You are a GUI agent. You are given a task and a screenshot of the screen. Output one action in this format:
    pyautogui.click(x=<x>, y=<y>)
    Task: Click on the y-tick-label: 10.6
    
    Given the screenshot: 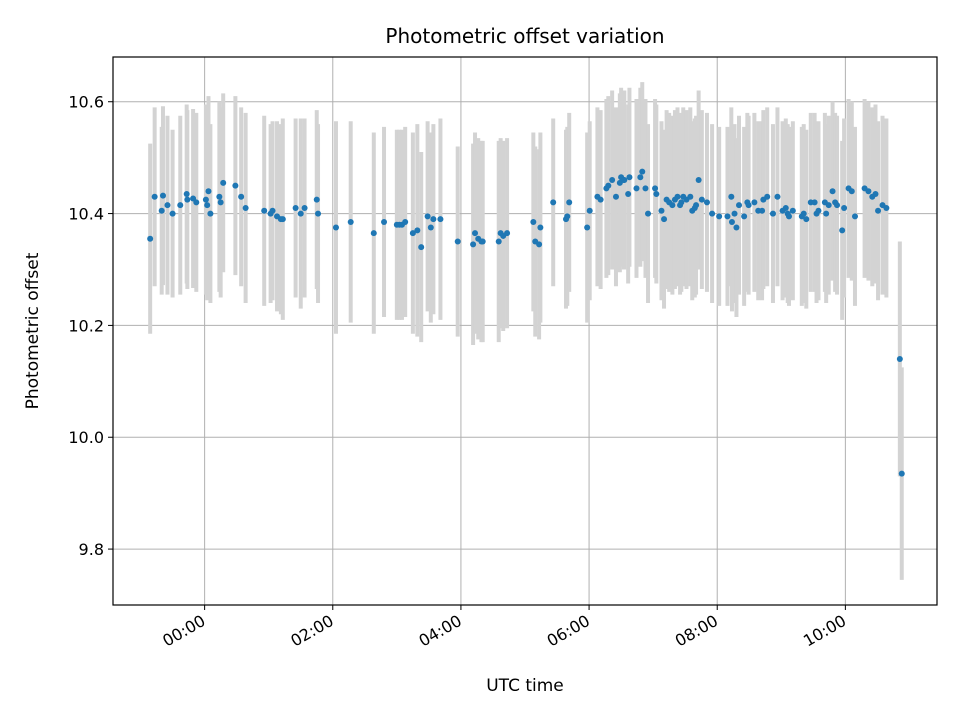 What is the action you would take?
    pyautogui.click(x=86, y=102)
    